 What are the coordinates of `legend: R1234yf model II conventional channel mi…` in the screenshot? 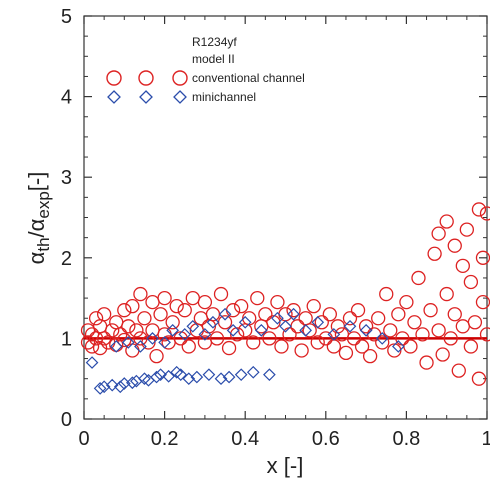 It's located at (205, 69).